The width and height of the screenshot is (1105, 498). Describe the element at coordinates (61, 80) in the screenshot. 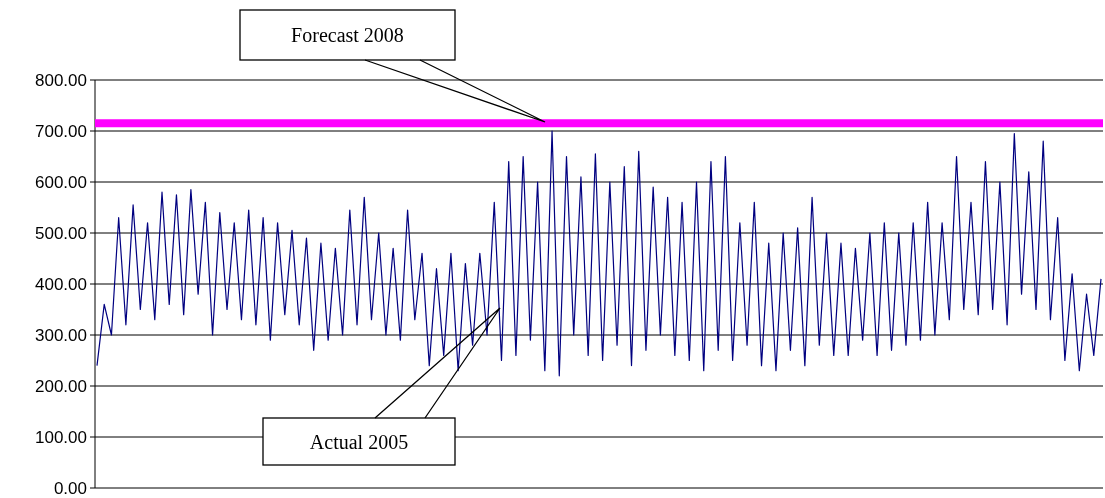

I see `y-tick-label: 800.00` at that location.